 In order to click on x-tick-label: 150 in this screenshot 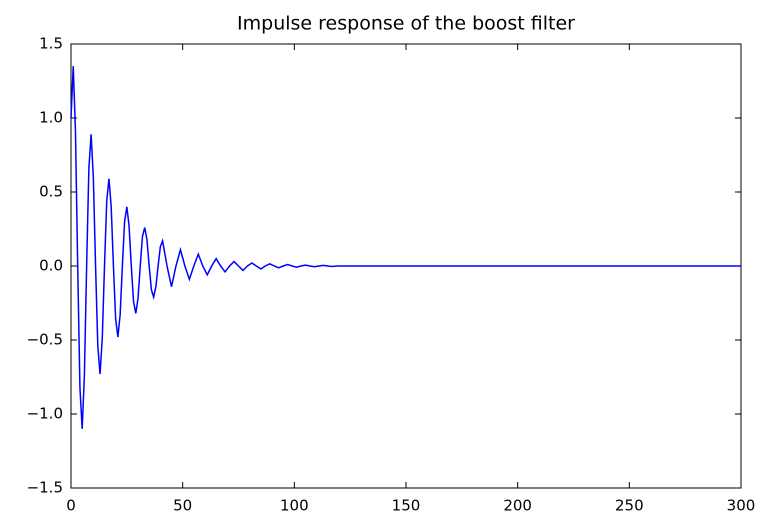, I will do `click(406, 506)`.